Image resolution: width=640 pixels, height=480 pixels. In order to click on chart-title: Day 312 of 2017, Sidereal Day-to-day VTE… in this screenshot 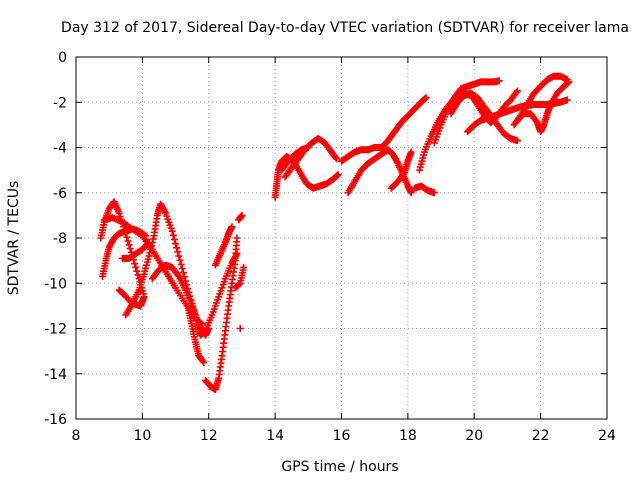, I will do `click(345, 28)`.